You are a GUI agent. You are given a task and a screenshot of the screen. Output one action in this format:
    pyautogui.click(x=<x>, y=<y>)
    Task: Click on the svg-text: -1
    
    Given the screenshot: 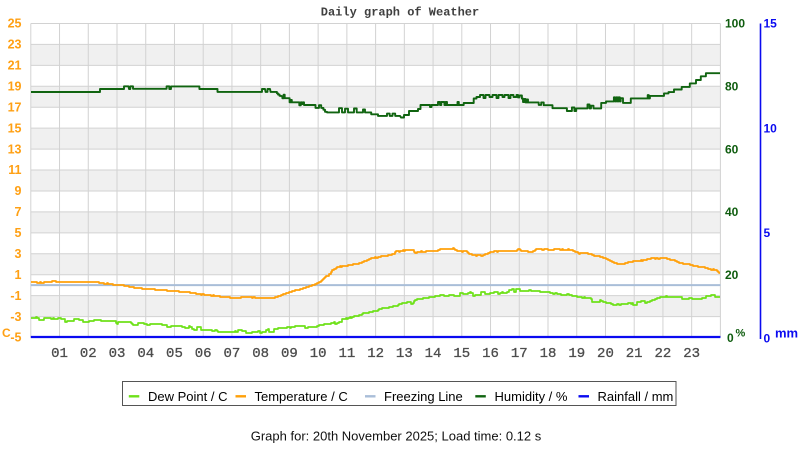 What is the action you would take?
    pyautogui.click(x=15, y=296)
    